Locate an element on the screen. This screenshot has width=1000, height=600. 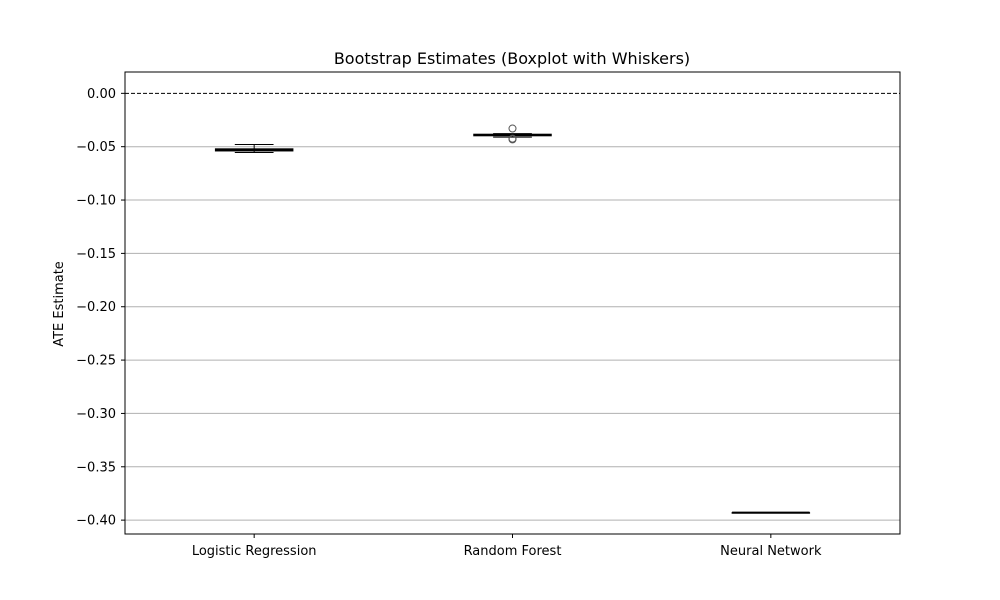
x-tick-label: Random Forest is located at coordinates (513, 551).